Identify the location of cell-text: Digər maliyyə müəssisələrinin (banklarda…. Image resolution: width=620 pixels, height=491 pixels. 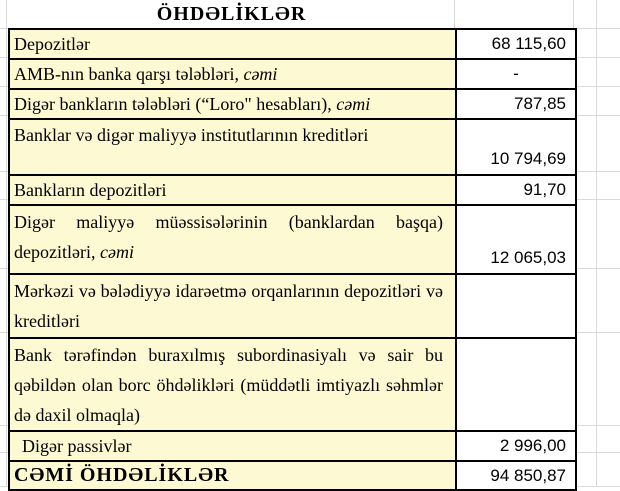
(228, 237).